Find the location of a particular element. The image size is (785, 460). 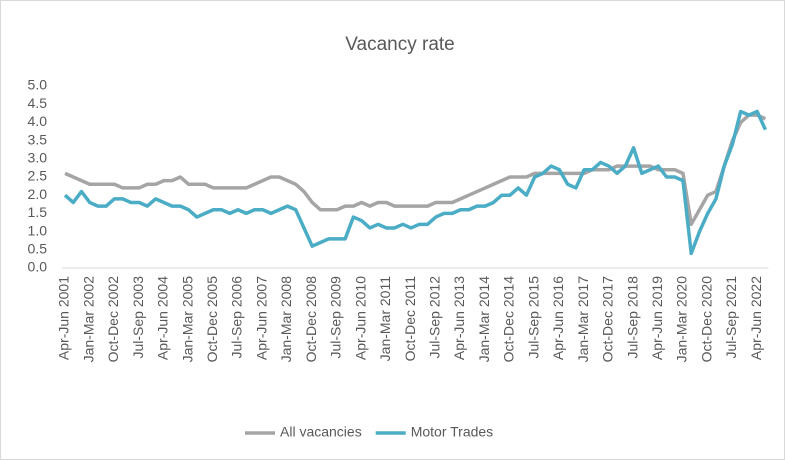

x-tick-label: Oct-Dec 2005 is located at coordinates (212, 319).